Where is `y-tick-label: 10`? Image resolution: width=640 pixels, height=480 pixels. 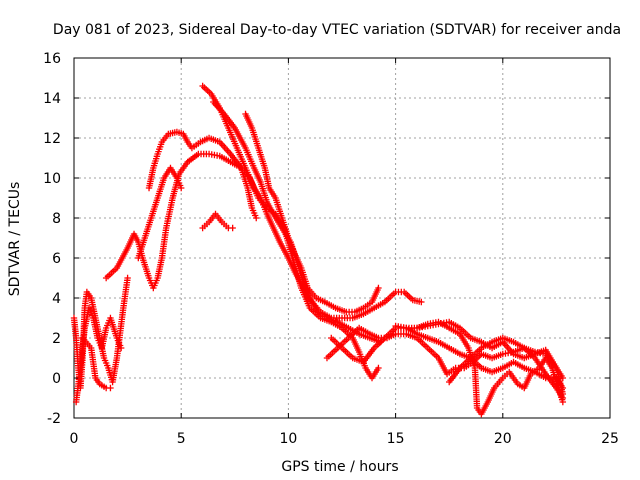
y-tick-label: 10 is located at coordinates (52, 179).